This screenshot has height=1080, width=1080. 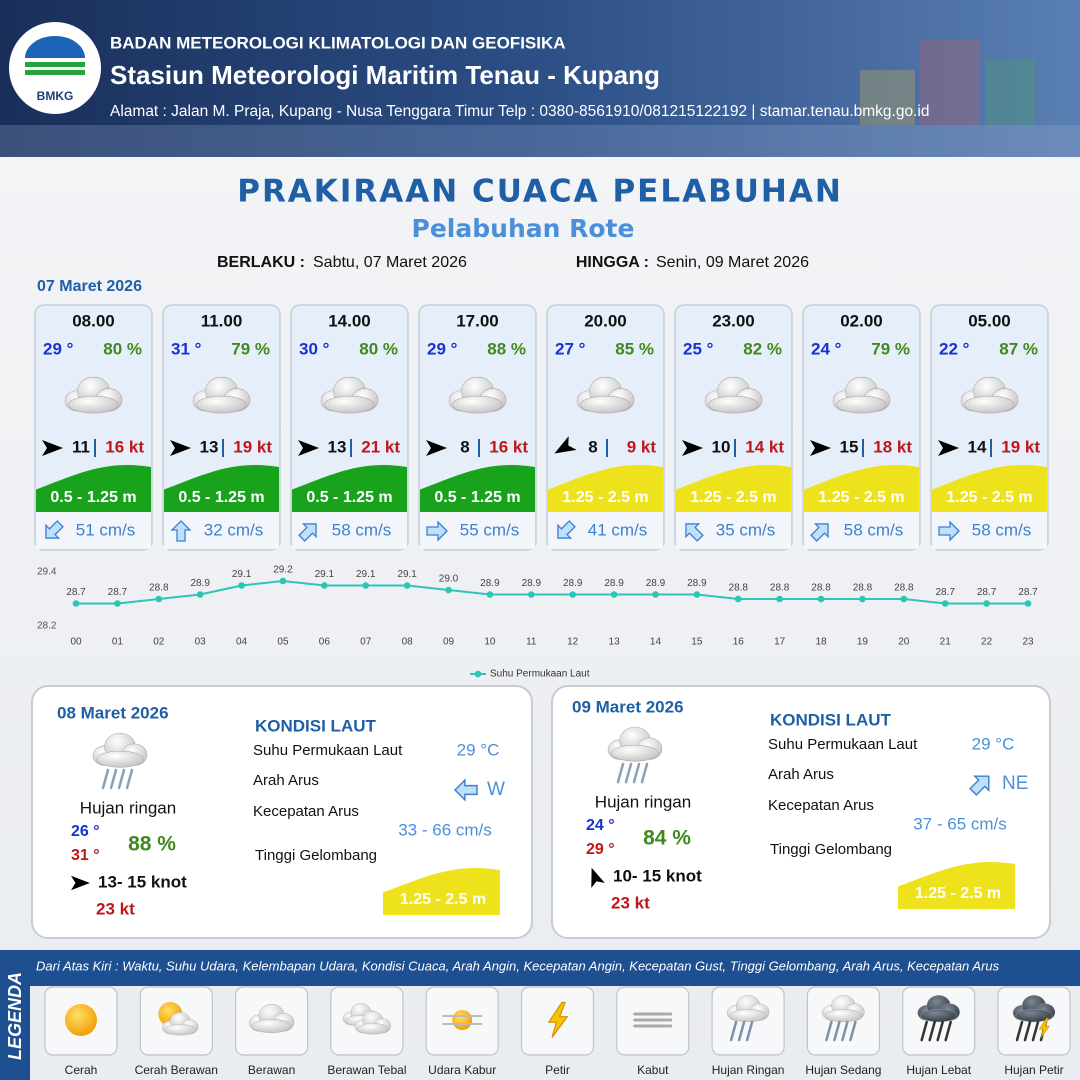 I want to click on x-tick-label: 17, so click(x=780, y=642).